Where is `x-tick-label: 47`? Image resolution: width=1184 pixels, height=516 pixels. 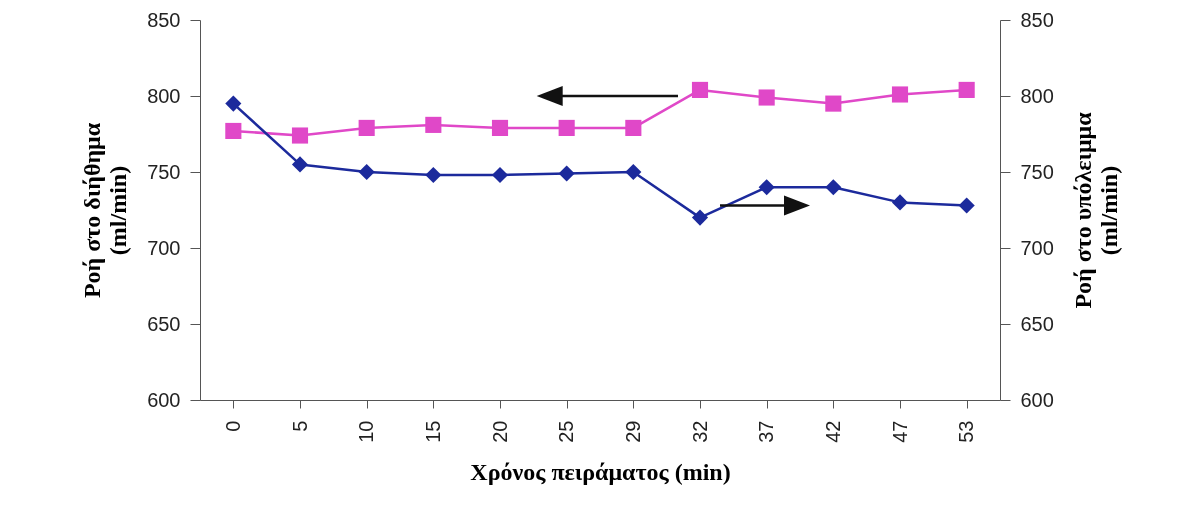 x-tick-label: 47 is located at coordinates (899, 431).